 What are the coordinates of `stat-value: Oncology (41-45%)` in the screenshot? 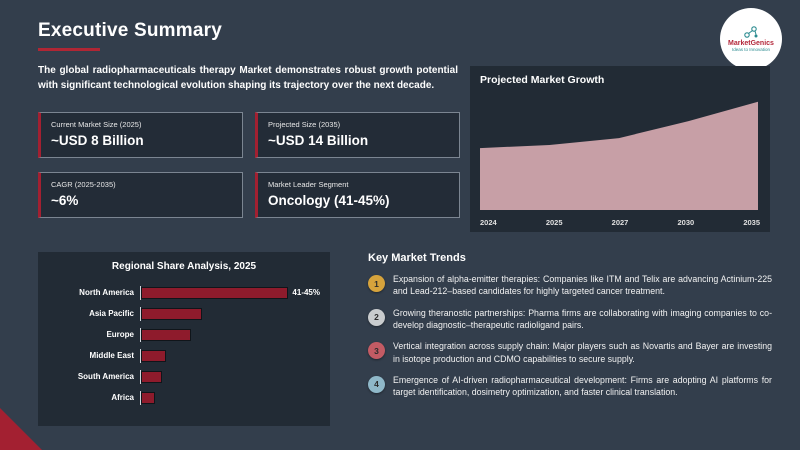 It's located at (329, 200).